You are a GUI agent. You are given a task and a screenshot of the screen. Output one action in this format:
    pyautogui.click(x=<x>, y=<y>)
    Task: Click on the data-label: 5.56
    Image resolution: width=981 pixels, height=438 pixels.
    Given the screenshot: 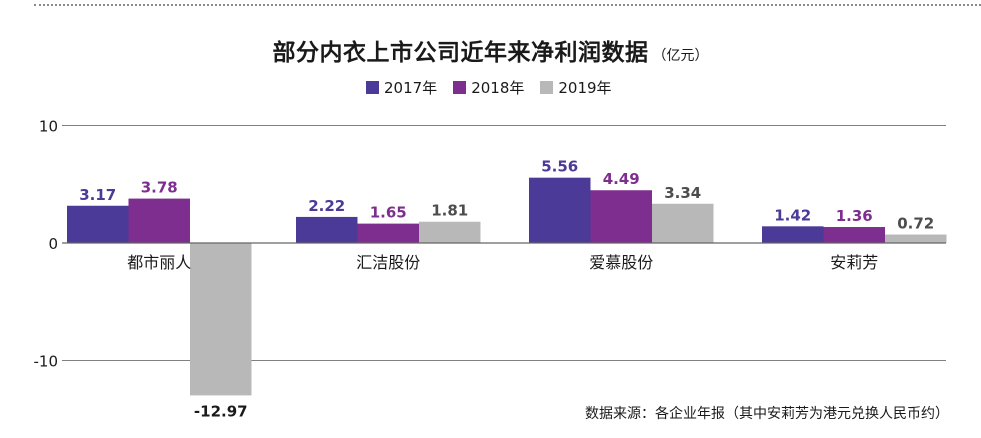 What is the action you would take?
    pyautogui.click(x=559, y=167)
    